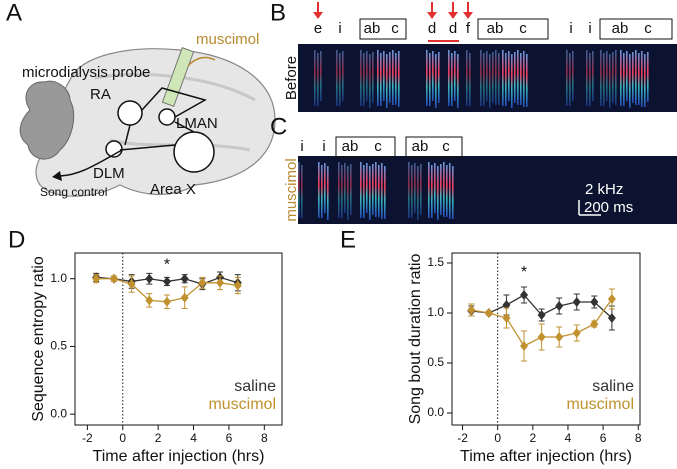 The image size is (677, 469). Describe the element at coordinates (158, 438) in the screenshot. I see `x-tick-label: 2` at that location.